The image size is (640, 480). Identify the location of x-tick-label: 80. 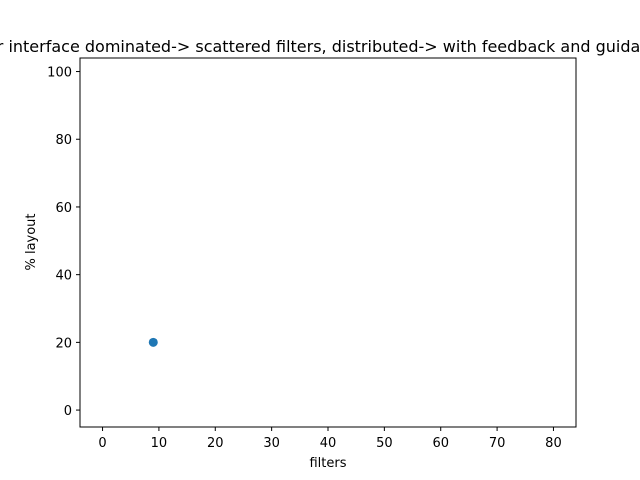
(553, 443).